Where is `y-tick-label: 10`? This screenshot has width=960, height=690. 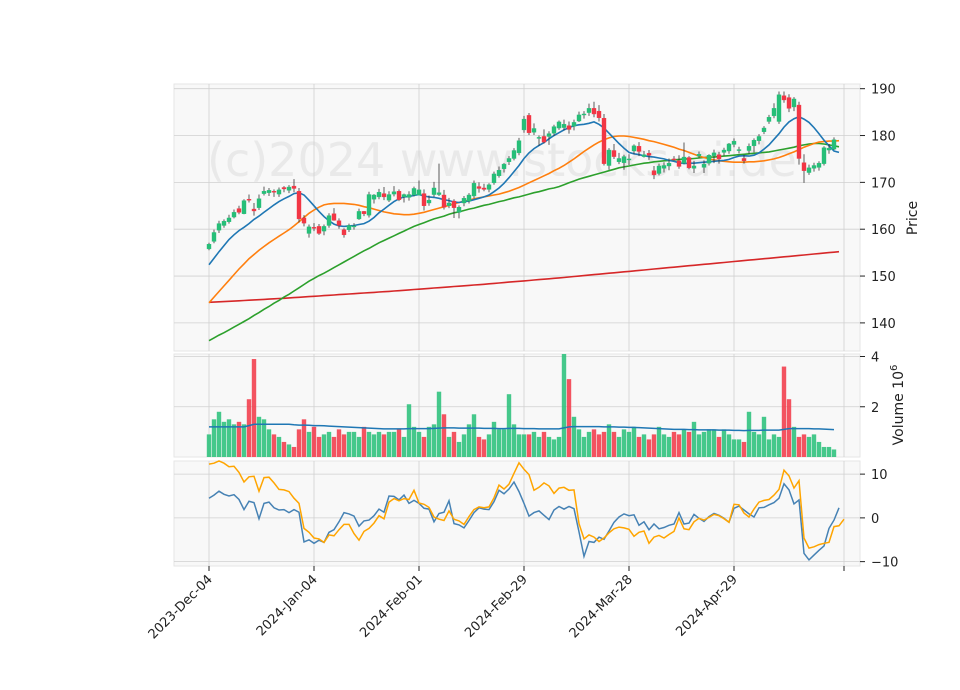
y-tick-label: 10 is located at coordinates (879, 475).